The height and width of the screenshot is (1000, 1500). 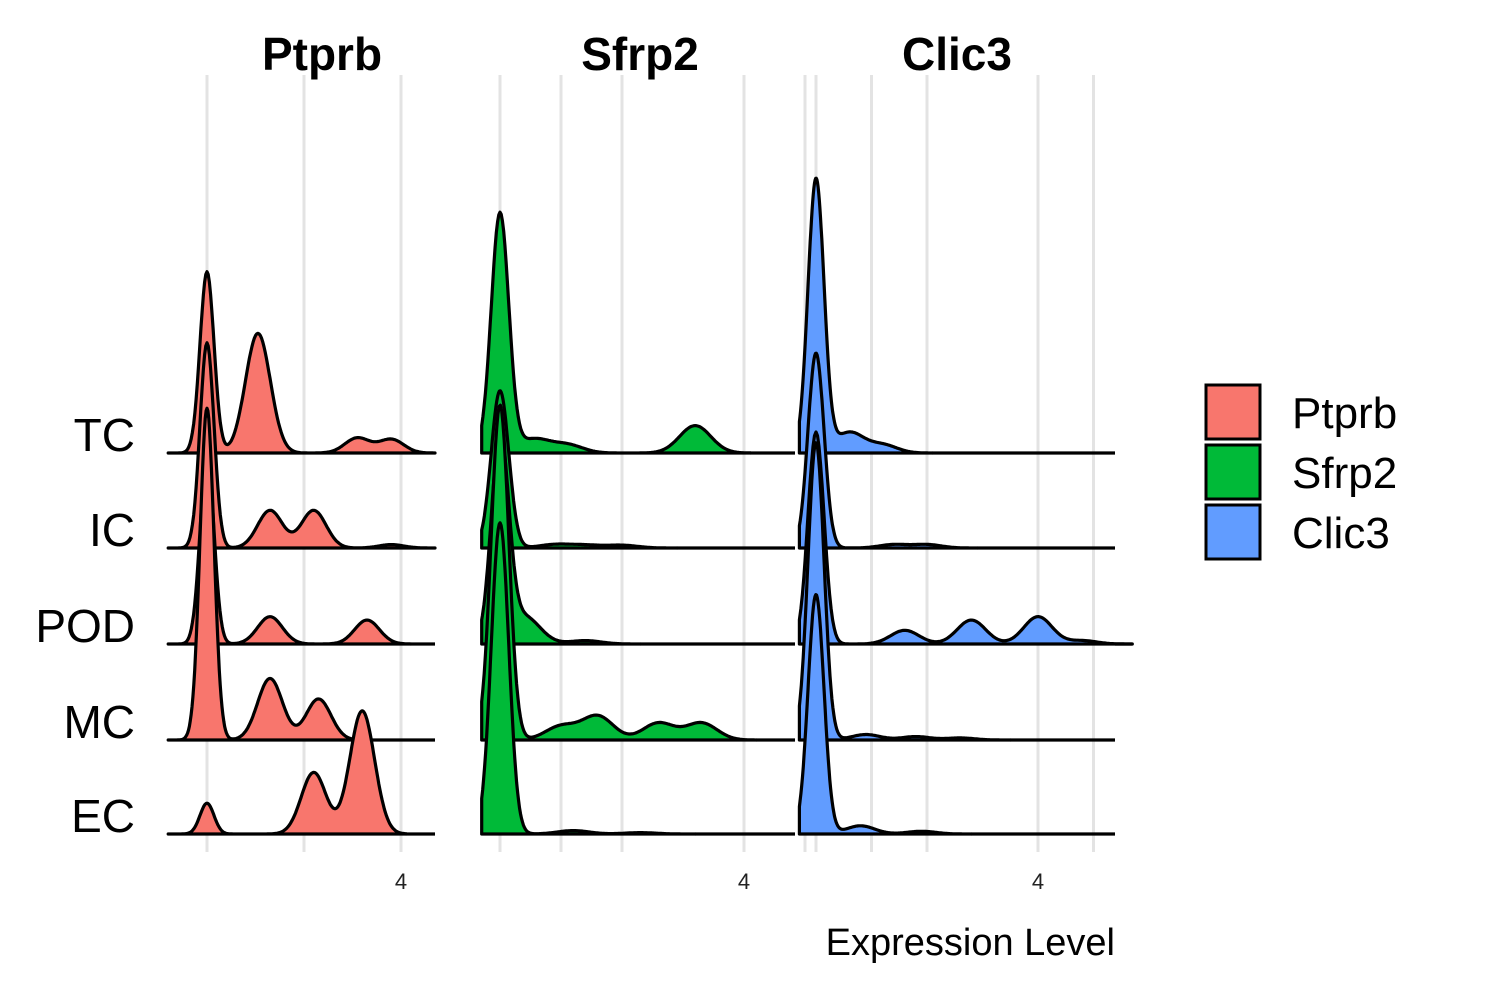 I want to click on panel-title-ptprb: Ptprb, so click(x=322, y=54).